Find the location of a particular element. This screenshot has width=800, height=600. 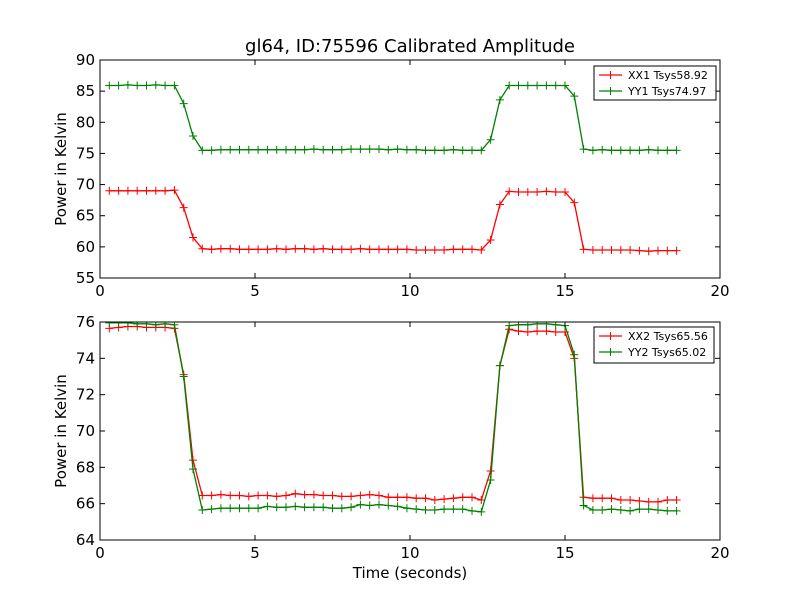

y-tick-label: 80 is located at coordinates (85, 122).